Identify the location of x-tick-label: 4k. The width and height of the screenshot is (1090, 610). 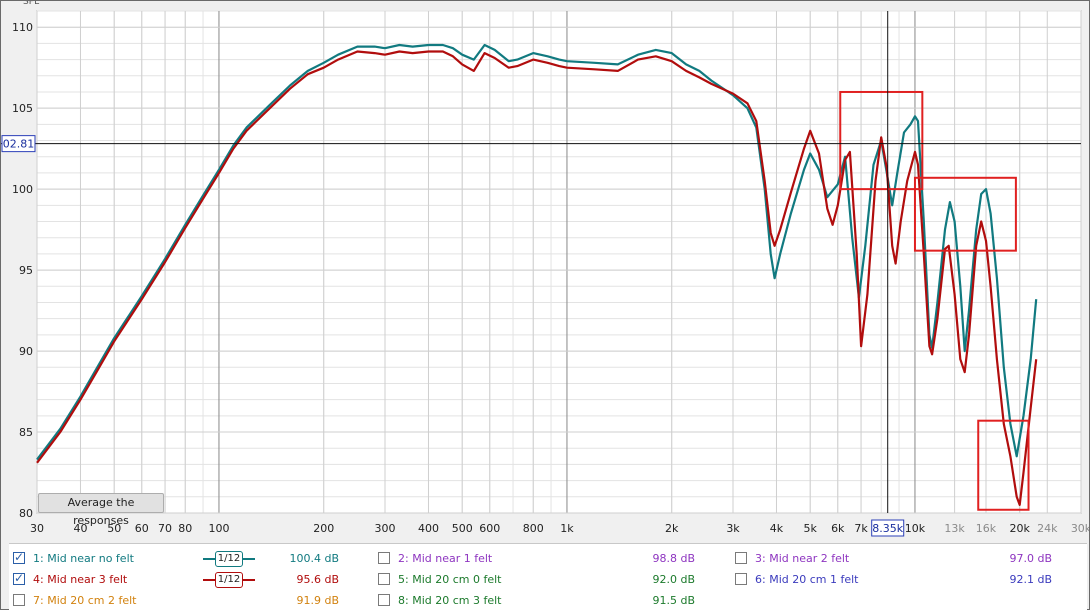
(777, 528).